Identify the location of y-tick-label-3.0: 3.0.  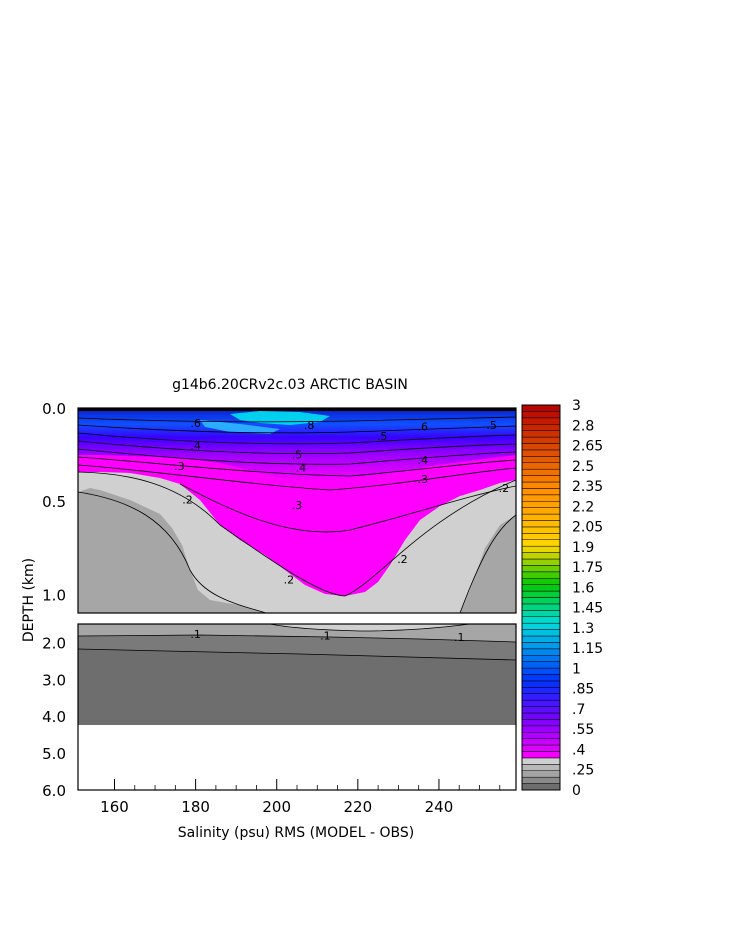
(54, 680).